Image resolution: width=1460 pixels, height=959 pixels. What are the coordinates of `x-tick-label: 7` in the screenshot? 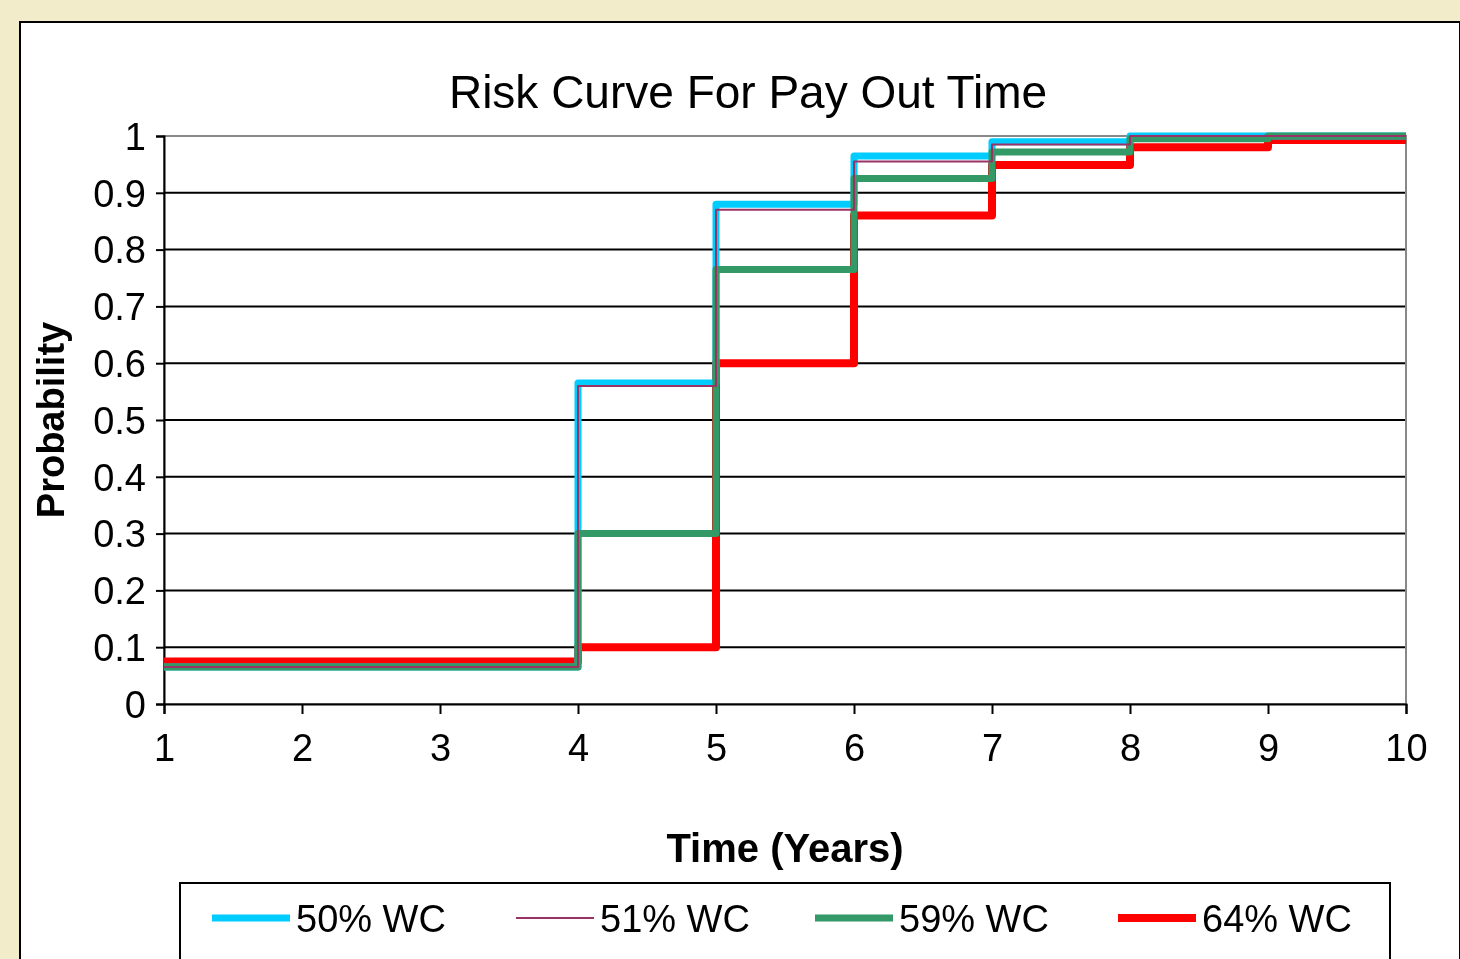 It's located at (992, 747).